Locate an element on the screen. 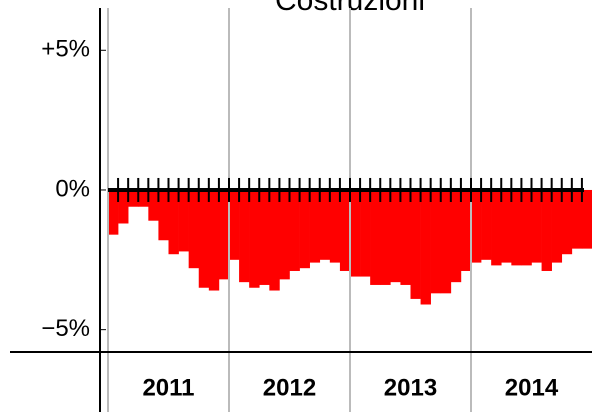 The width and height of the screenshot is (592, 412). y-tick-label: −5% is located at coordinates (65, 328).